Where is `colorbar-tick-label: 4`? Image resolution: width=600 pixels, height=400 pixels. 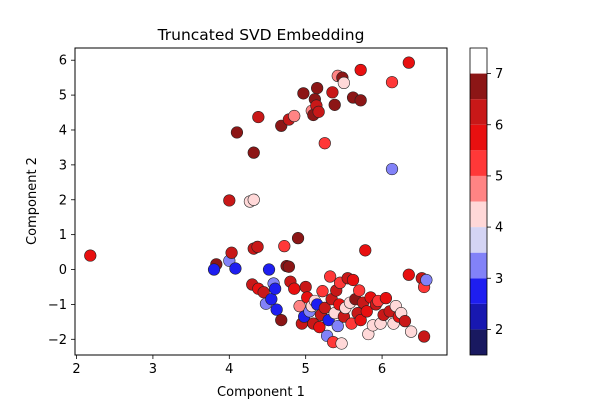
colorbar-tick-label: 4 is located at coordinates (499, 228).